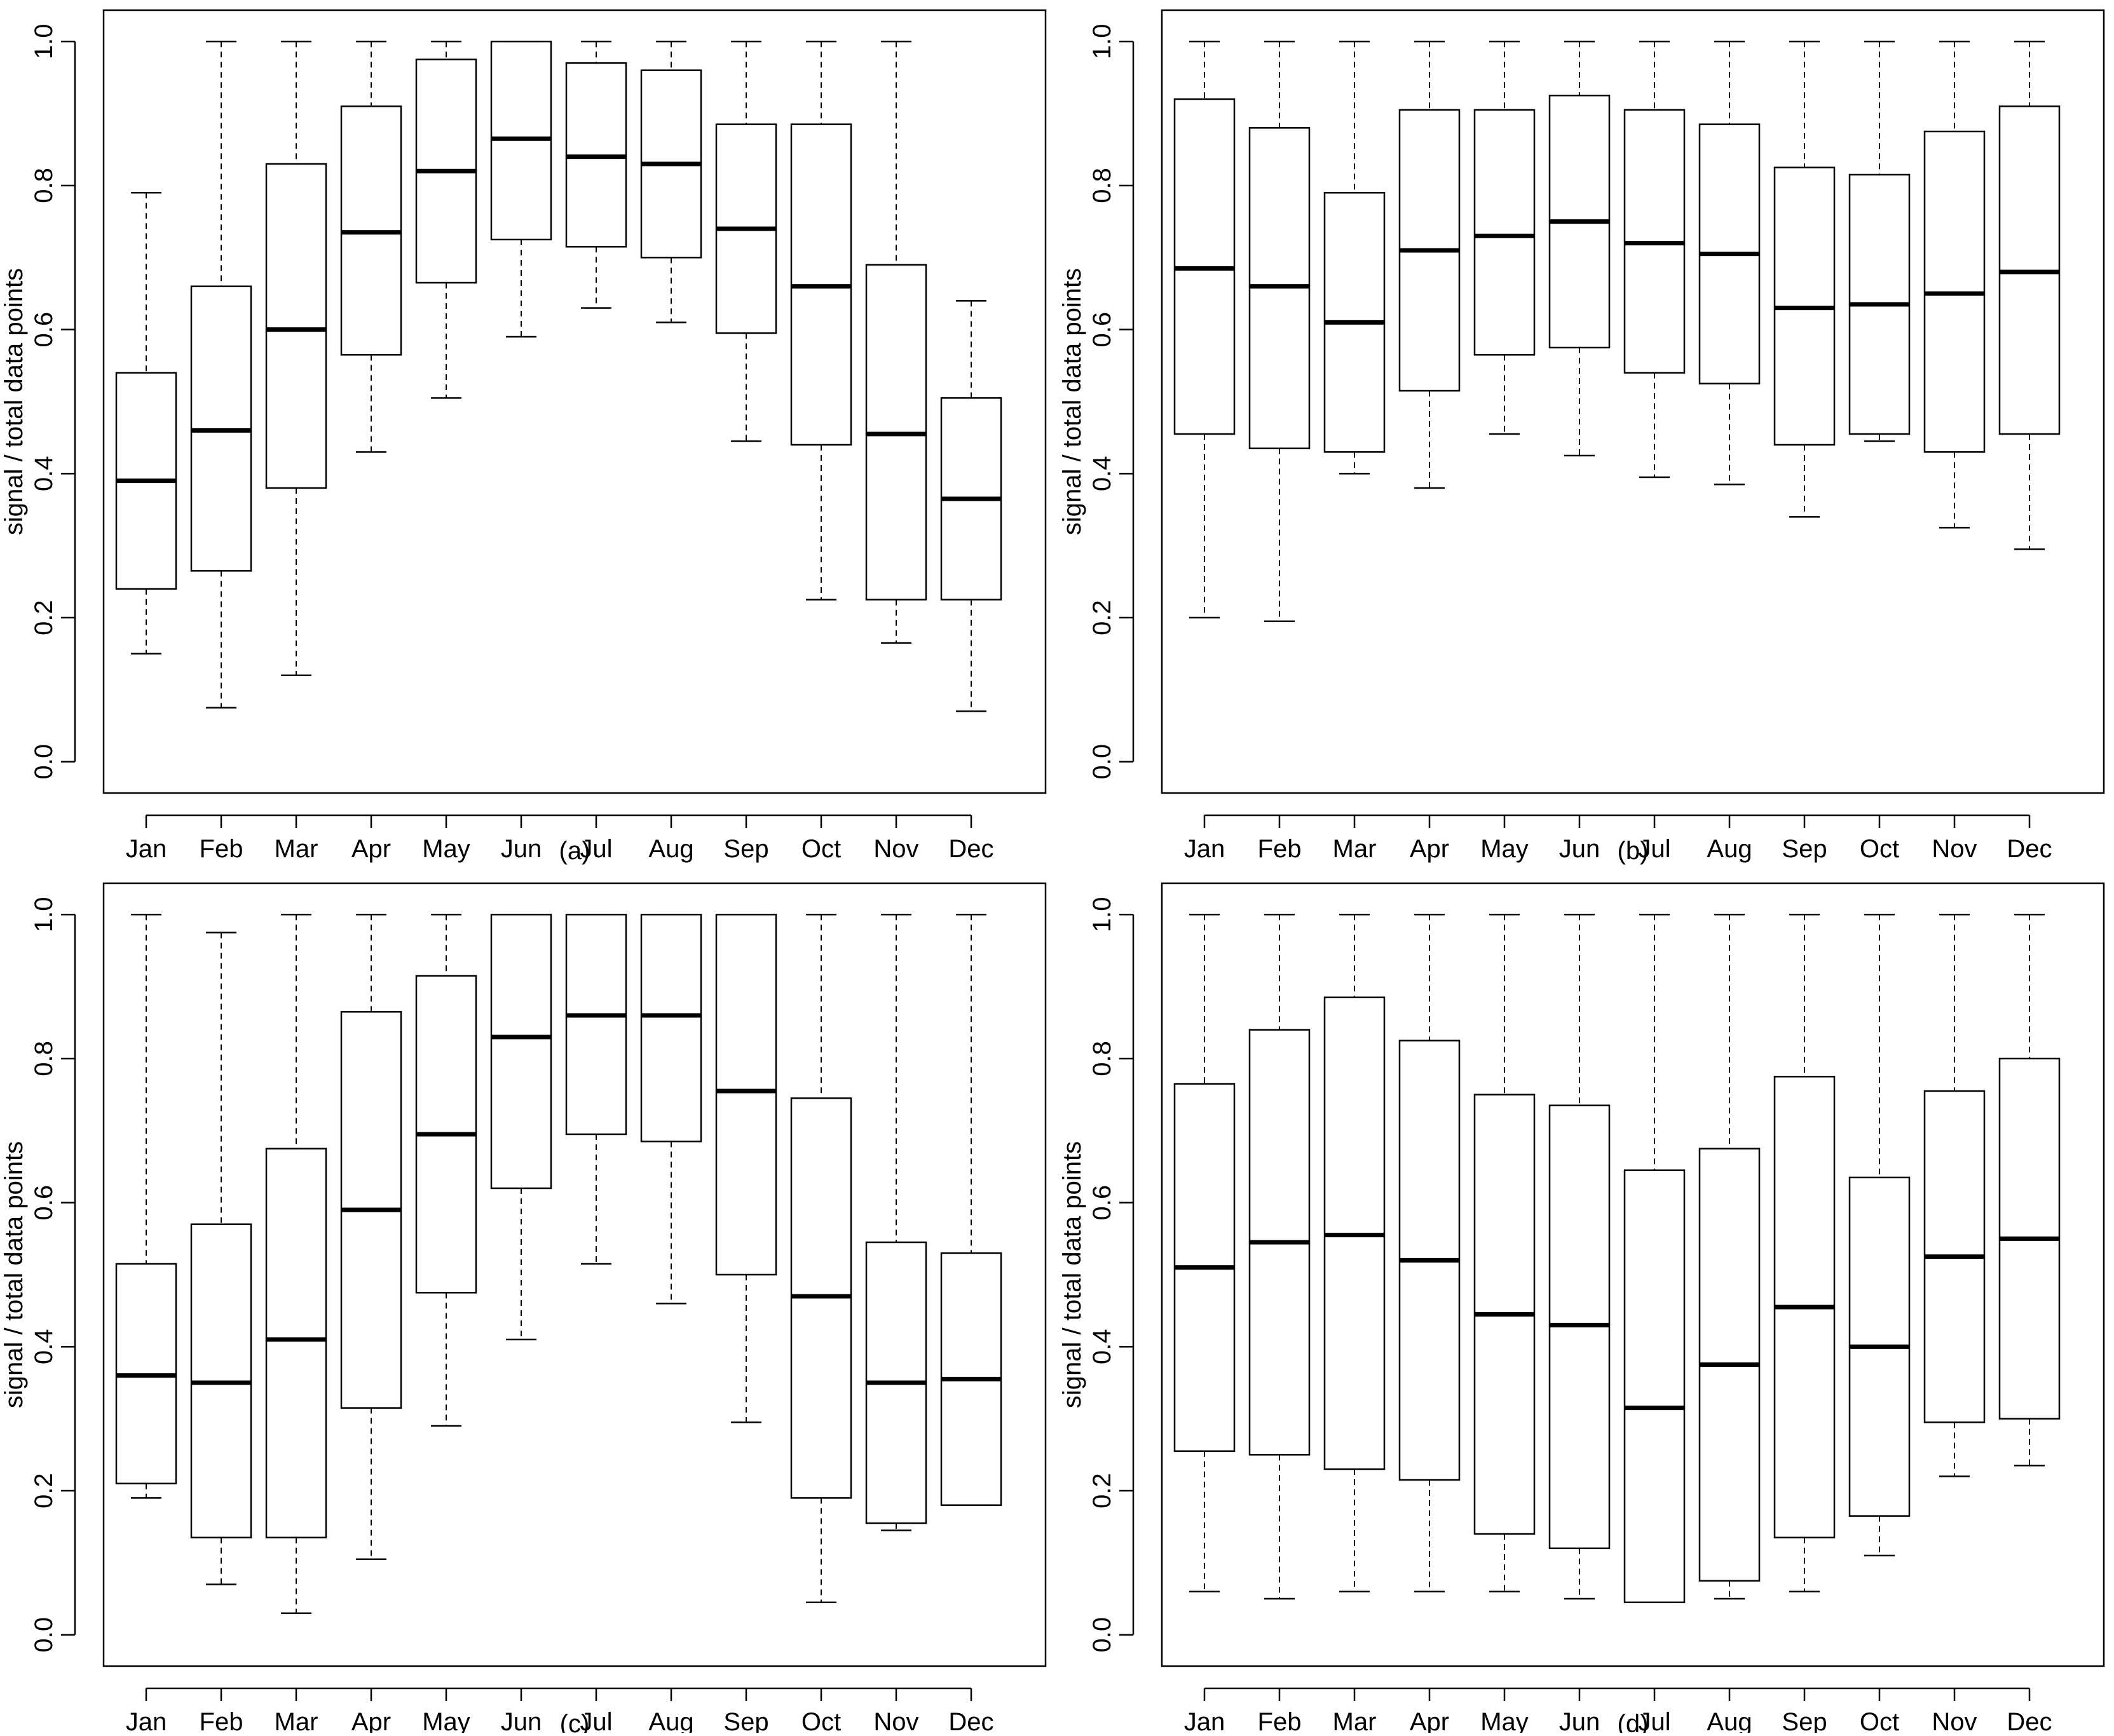  Describe the element at coordinates (1504, 1720) in the screenshot. I see `x-tick-label: May` at that location.